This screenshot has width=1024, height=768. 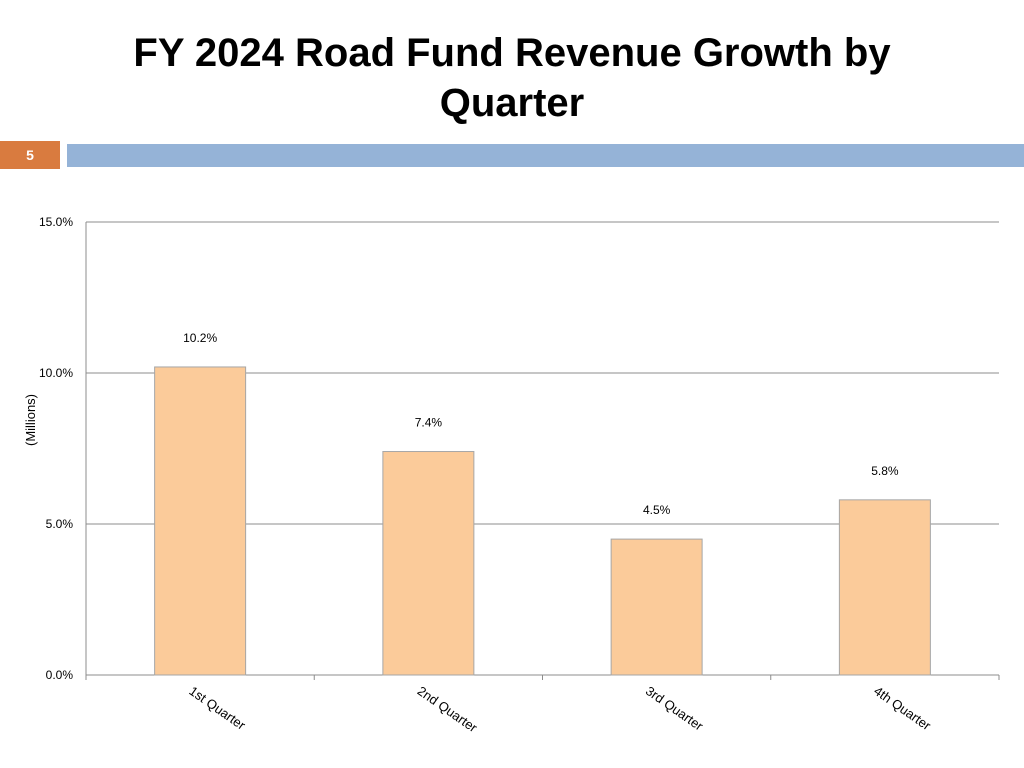 What do you see at coordinates (30, 155) in the screenshot?
I see `slide-number-badge: 5` at bounding box center [30, 155].